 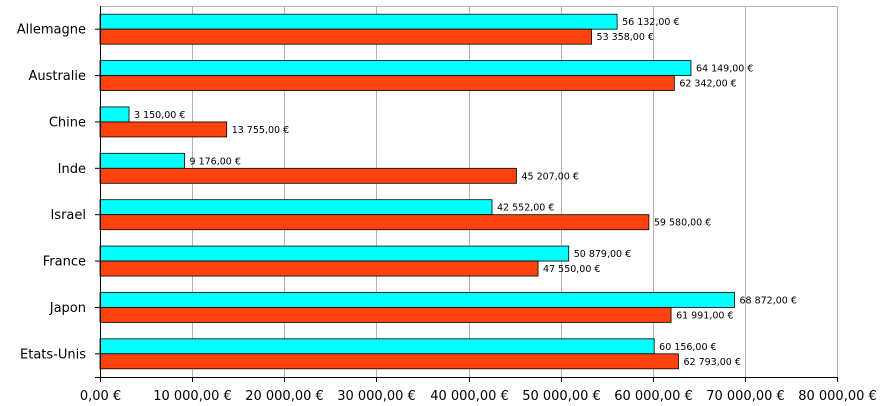 I want to click on x-tick-label: 10 000,00 €, so click(x=192, y=396).